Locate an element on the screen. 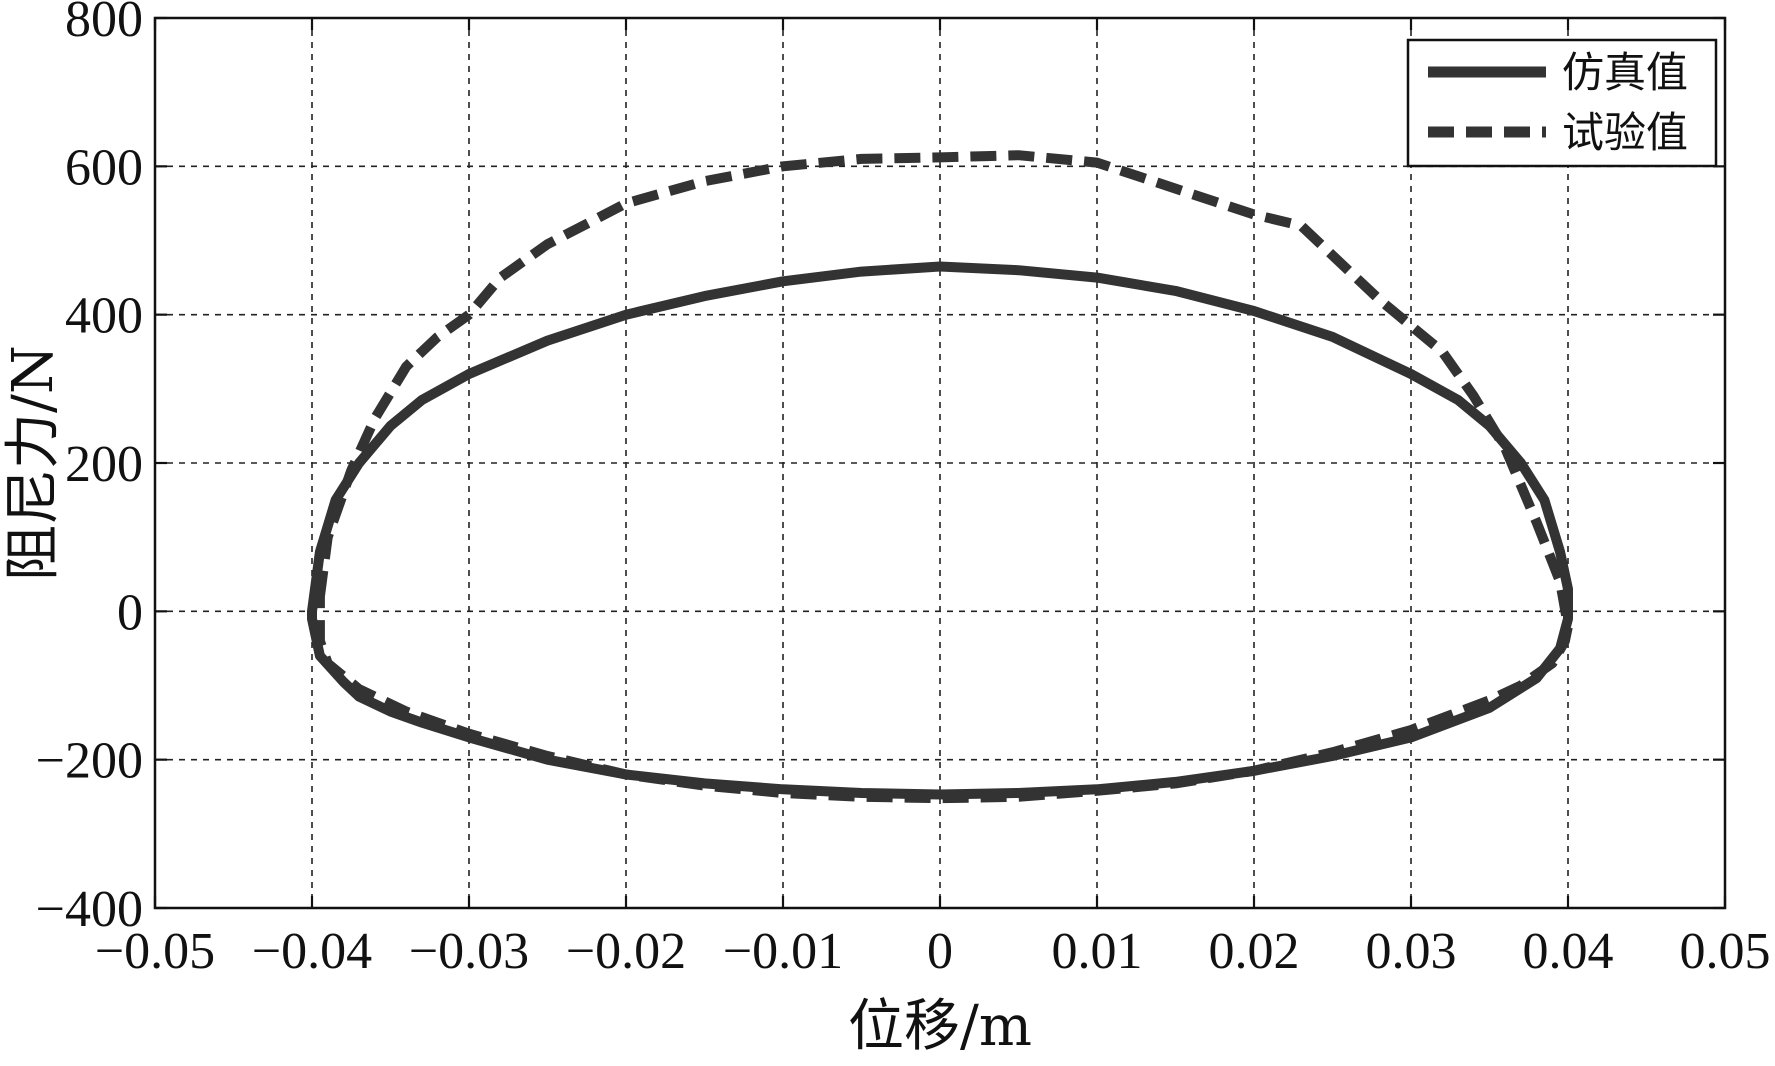 Image resolution: width=1775 pixels, height=1066 pixels. legend-box is located at coordinates (1562, 103).